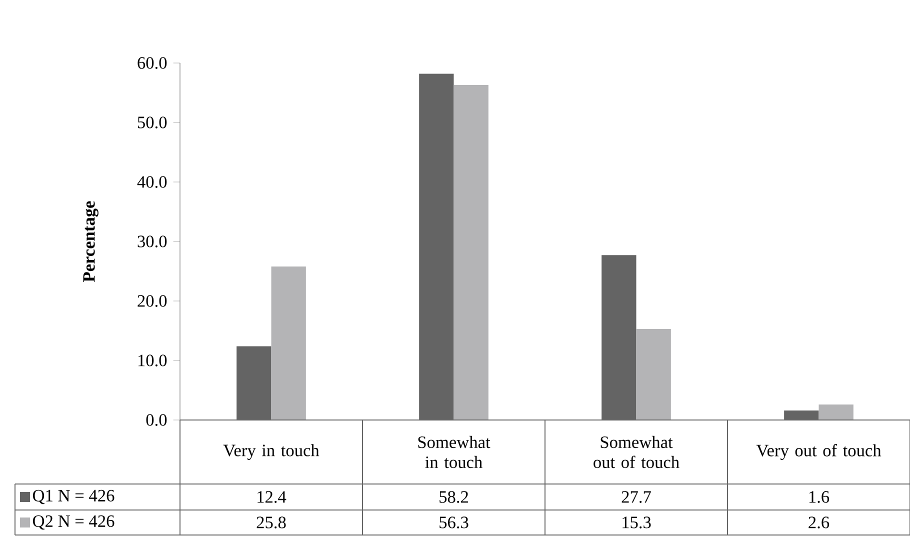 This screenshot has height=546, width=910. I want to click on y-axis-title: Percentage, so click(90, 241).